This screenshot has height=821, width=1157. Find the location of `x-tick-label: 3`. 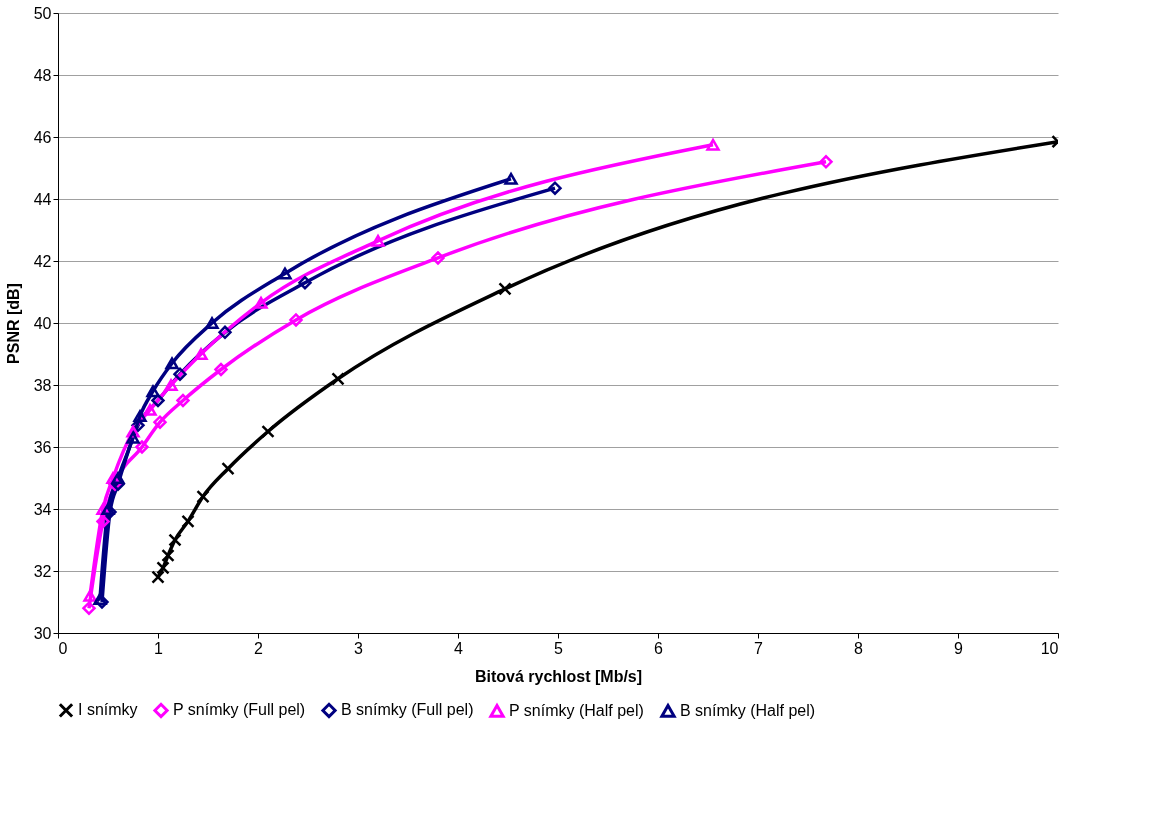

x-tick-label: 3 is located at coordinates (359, 648).